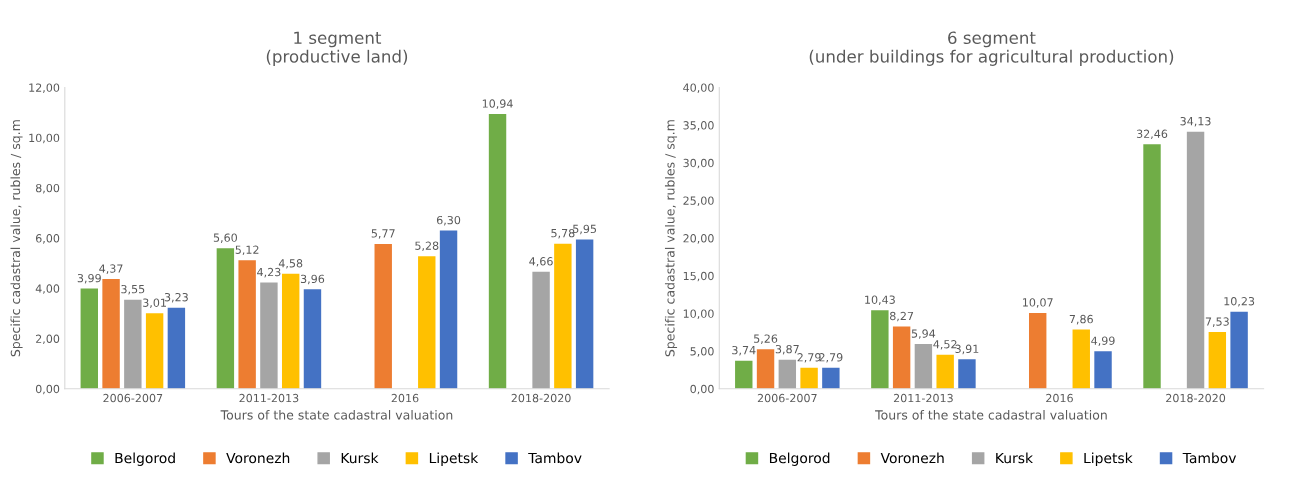  I want to click on data-label: 10,07, so click(1038, 303).